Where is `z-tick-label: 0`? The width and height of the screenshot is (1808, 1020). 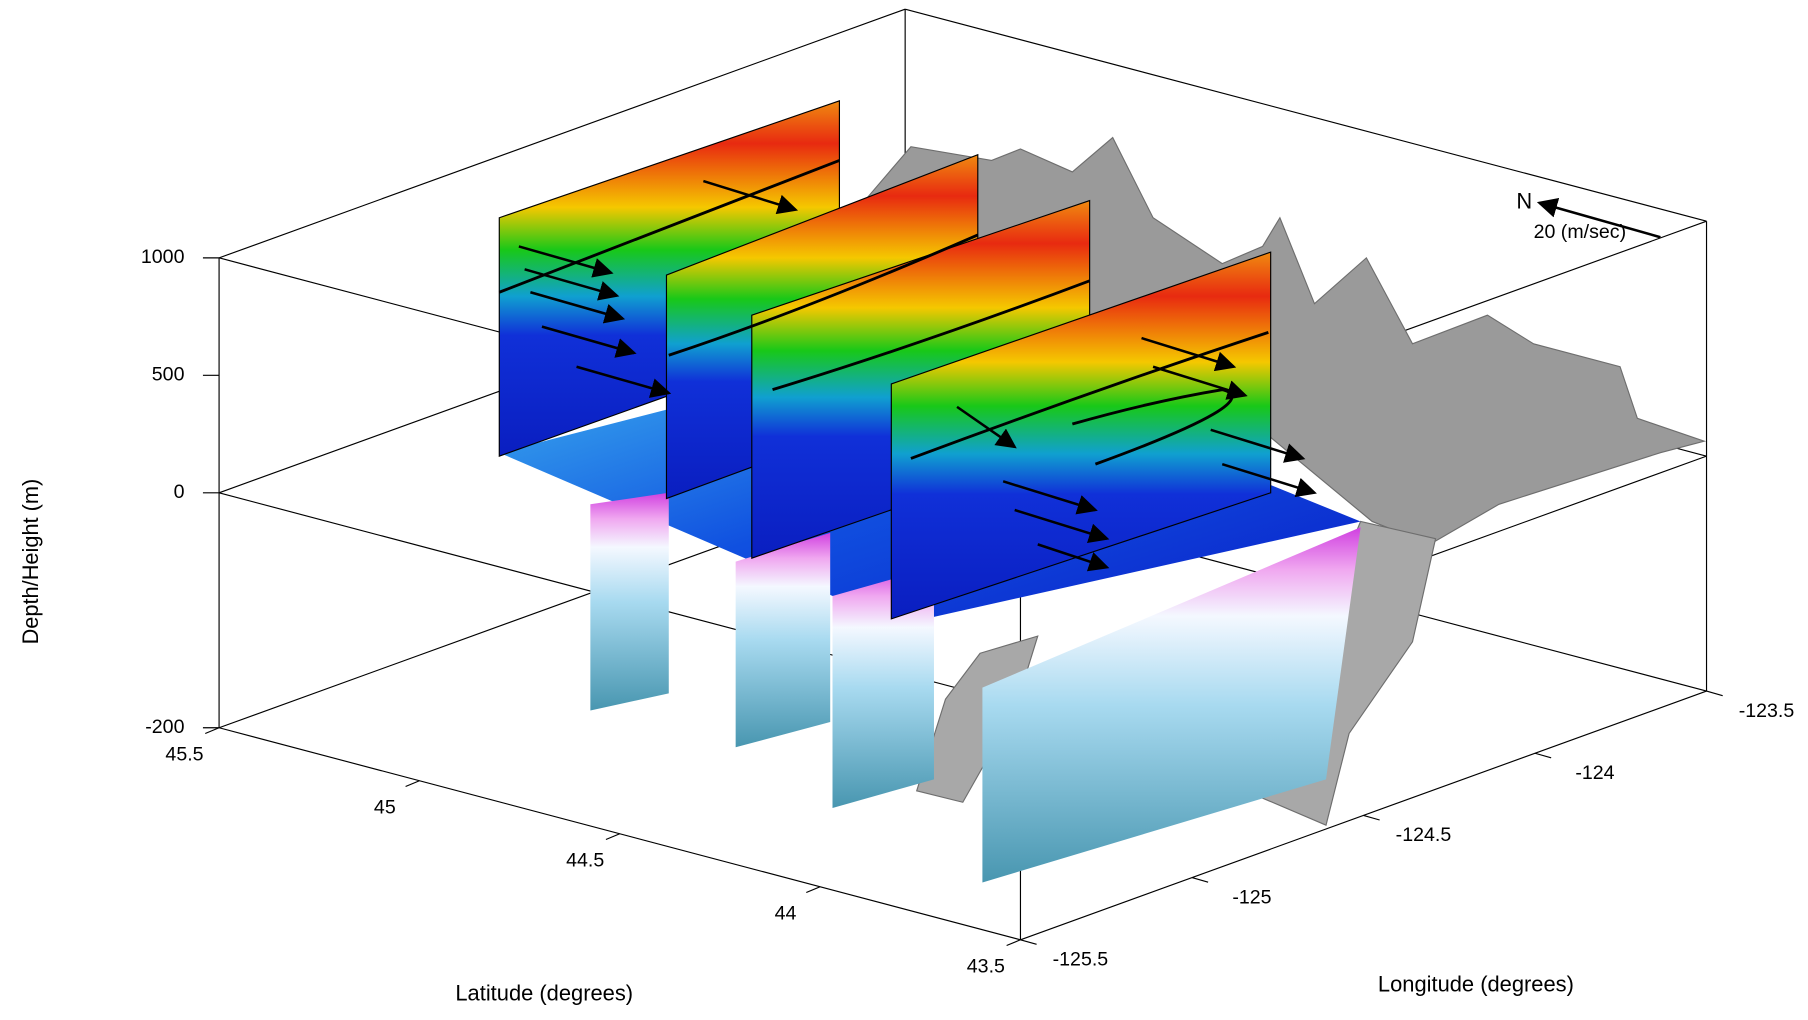
z-tick-label: 0 is located at coordinates (179, 492).